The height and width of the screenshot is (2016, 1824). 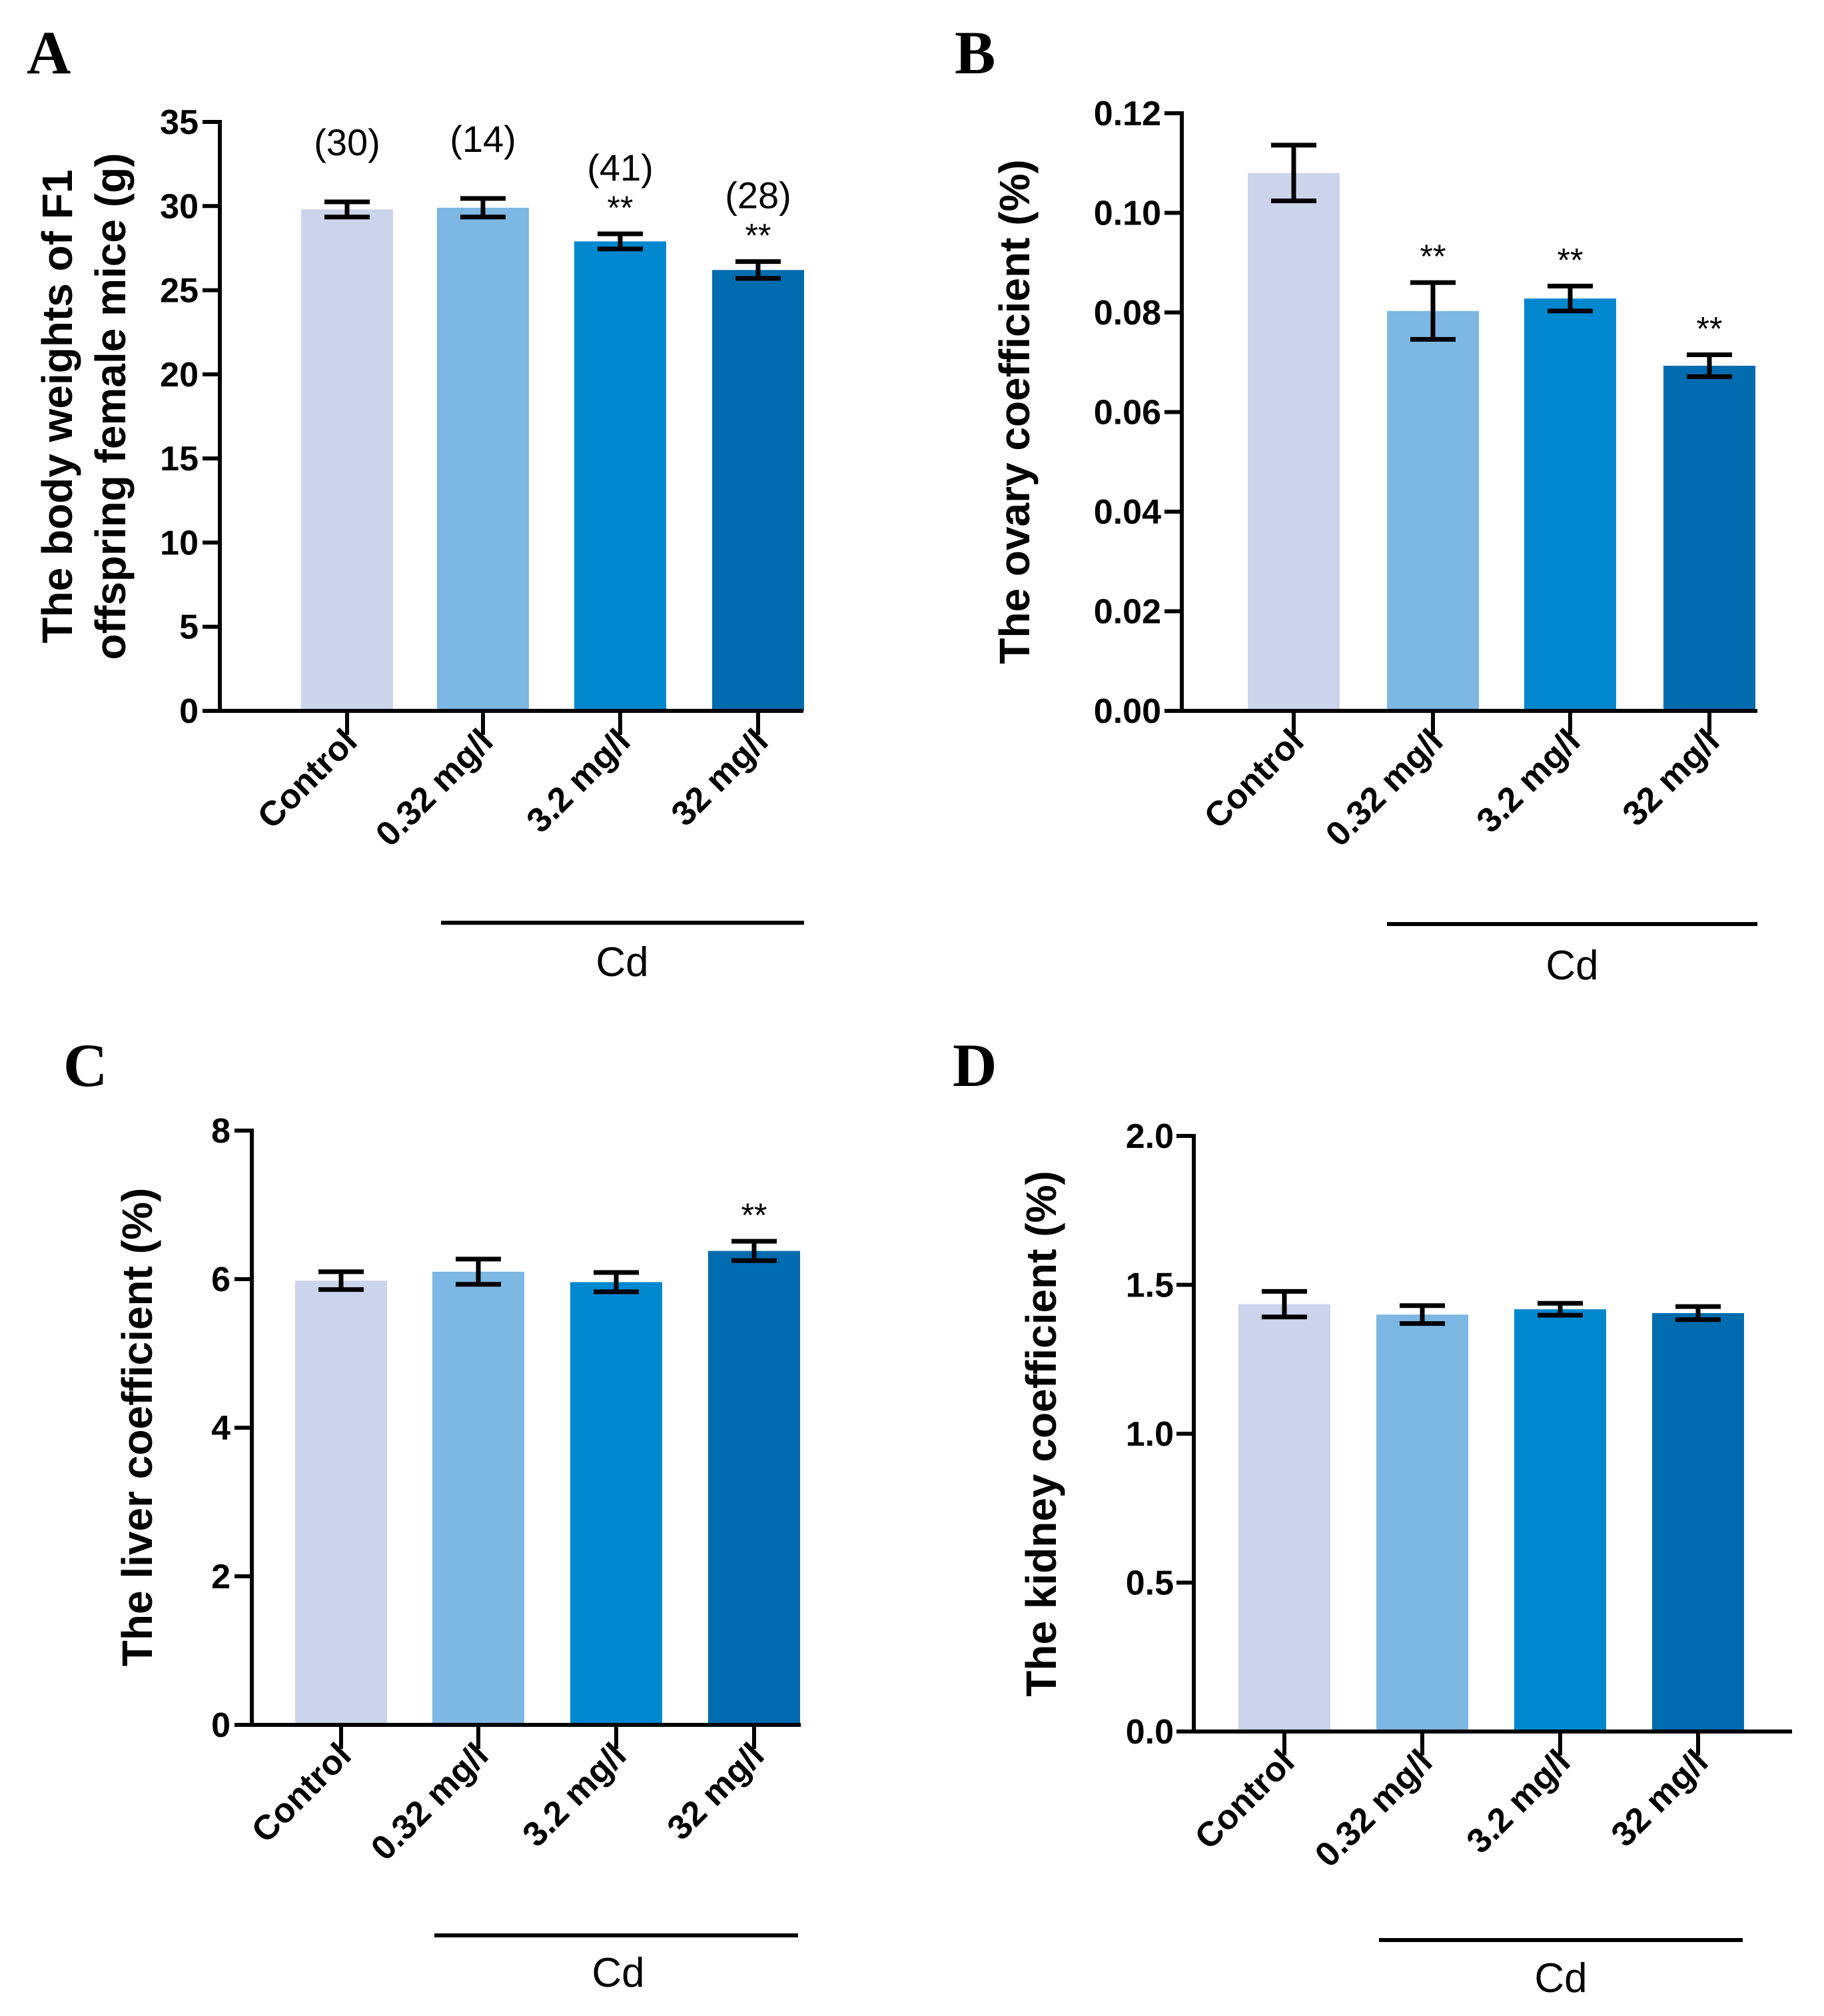 I want to click on panel-letter-d: D, so click(x=975, y=1065).